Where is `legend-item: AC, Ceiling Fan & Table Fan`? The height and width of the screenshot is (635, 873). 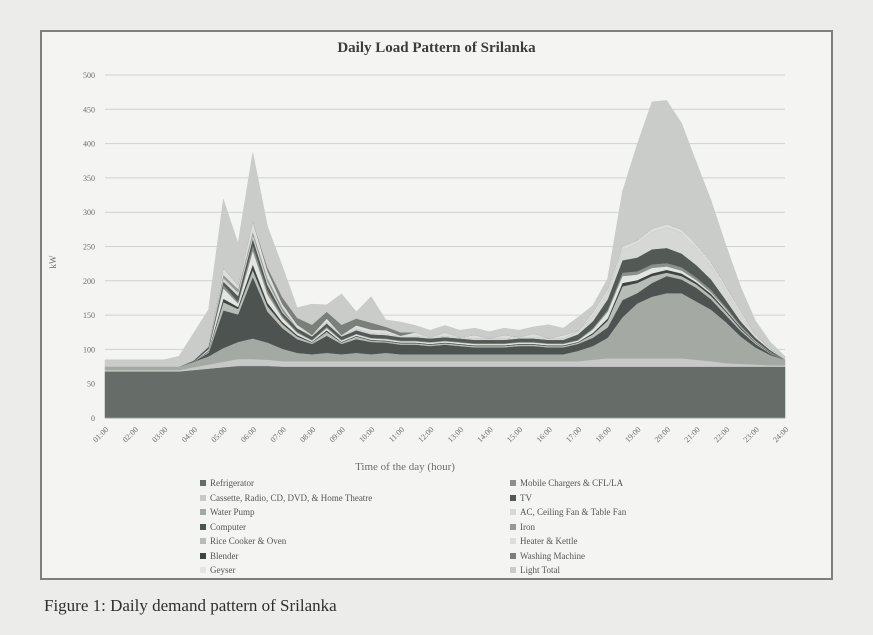
legend-item: AC, Ceiling Fan & Table Fan is located at coordinates (568, 512).